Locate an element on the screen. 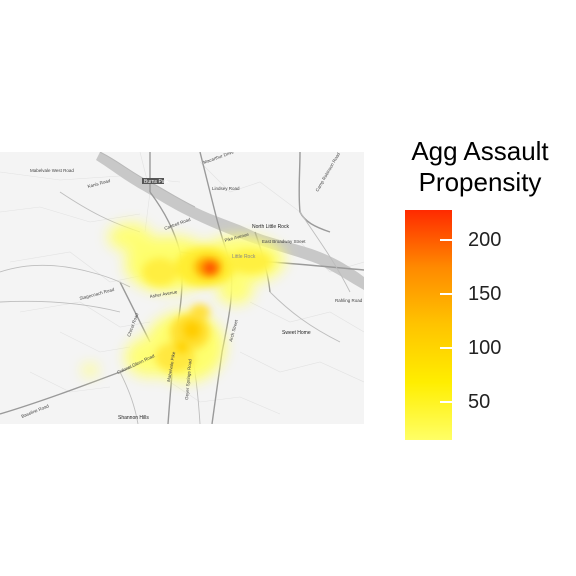 This screenshot has width=576, height=576. road-label: Kanis Road is located at coordinates (99, 183).